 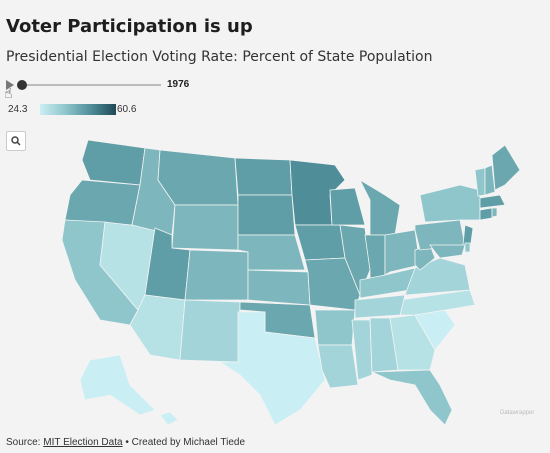 What do you see at coordinates (467, 247) in the screenshot?
I see `state-delaware` at bounding box center [467, 247].